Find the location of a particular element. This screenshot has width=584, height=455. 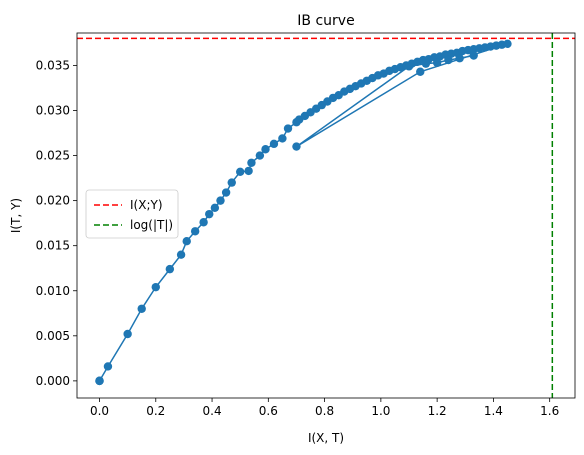

y-tick-label: 0.005 is located at coordinates (53, 336).